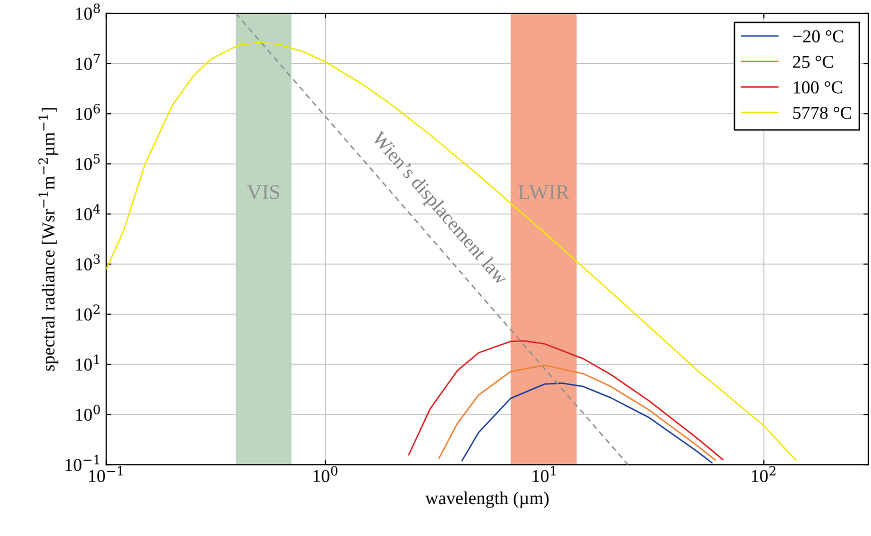 Image resolution: width=871 pixels, height=536 pixels. Describe the element at coordinates (88, 12) in the screenshot. I see `y-tick-label: 10$^{8}$` at that location.